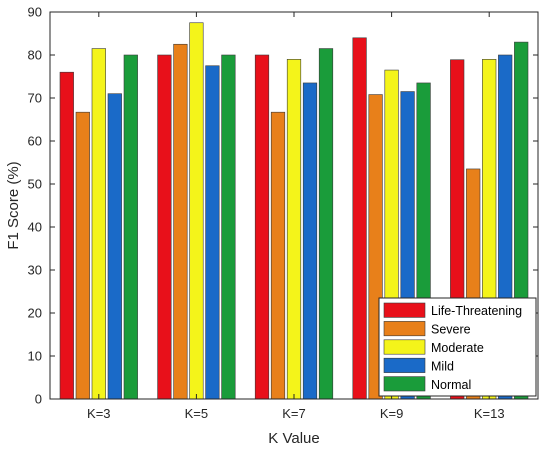 This screenshot has width=550, height=453. What do you see at coordinates (35, 270) in the screenshot?
I see `y-tick-label: 30` at bounding box center [35, 270].